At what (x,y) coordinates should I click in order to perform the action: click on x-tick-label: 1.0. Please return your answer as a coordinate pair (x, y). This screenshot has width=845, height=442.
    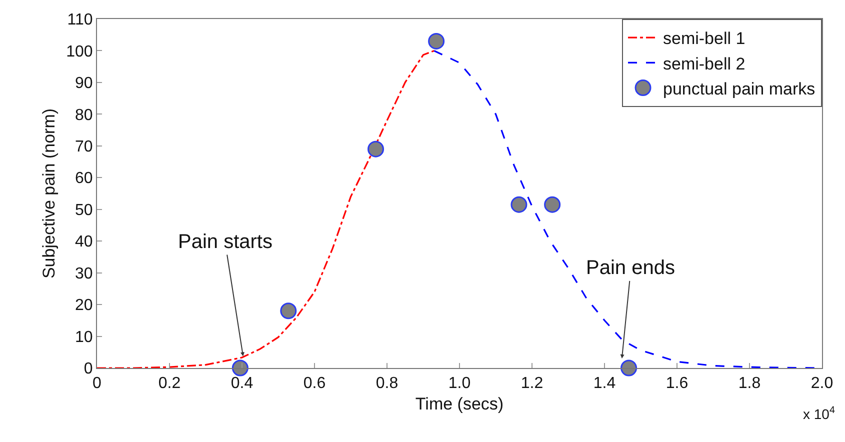
    Looking at the image, I should click on (459, 383).